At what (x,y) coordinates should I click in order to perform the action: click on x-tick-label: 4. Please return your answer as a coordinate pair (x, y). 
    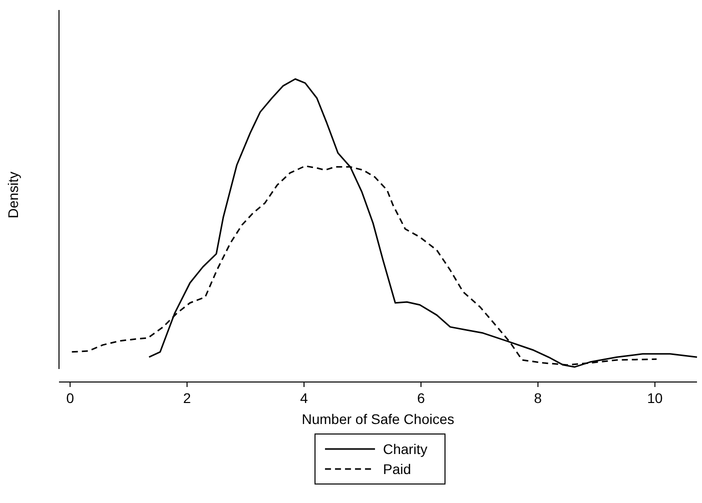
    Looking at the image, I should click on (304, 398).